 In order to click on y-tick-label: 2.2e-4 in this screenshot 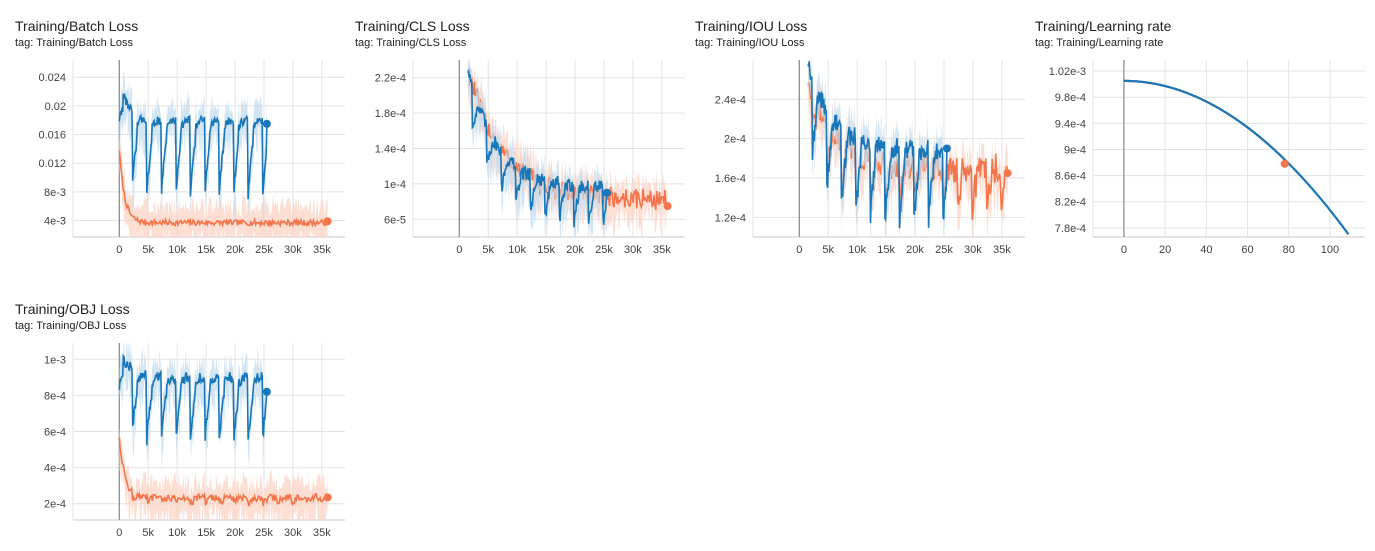, I will do `click(390, 79)`.